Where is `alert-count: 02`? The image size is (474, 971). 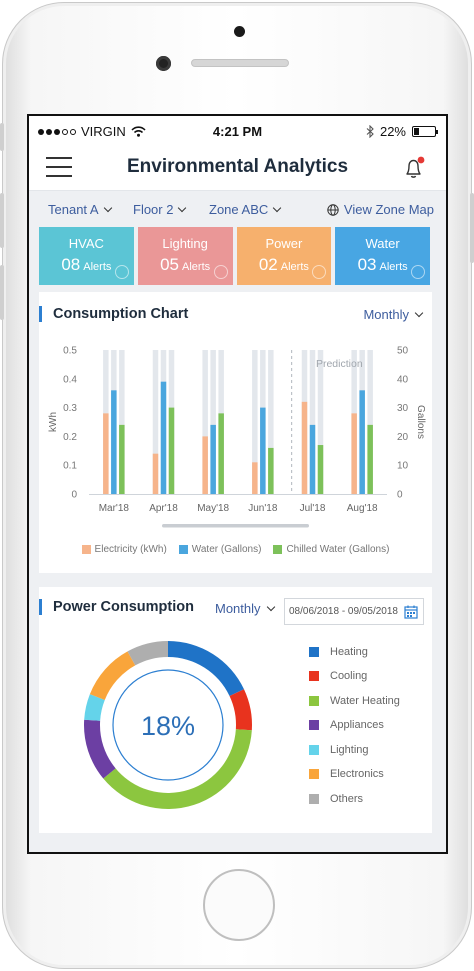
alert-count: 02 is located at coordinates (268, 264).